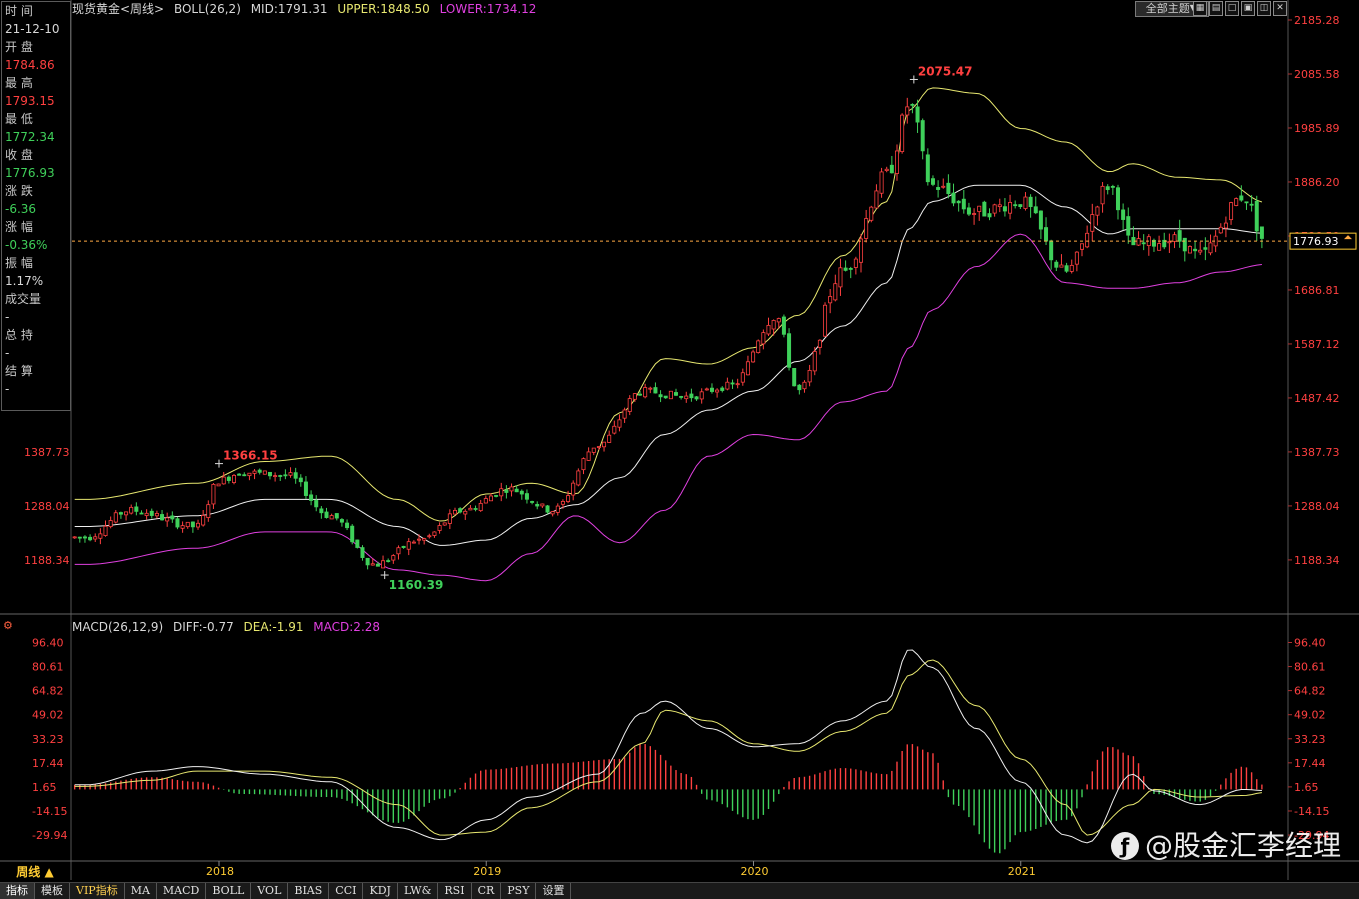  What do you see at coordinates (19, 47) in the screenshot?
I see `open-label: 开 盘` at bounding box center [19, 47].